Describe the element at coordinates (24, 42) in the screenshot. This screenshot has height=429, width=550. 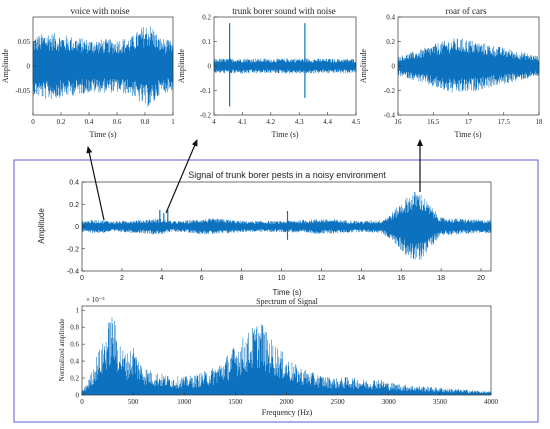
I see `y-tick-label: 0.05` at that location.